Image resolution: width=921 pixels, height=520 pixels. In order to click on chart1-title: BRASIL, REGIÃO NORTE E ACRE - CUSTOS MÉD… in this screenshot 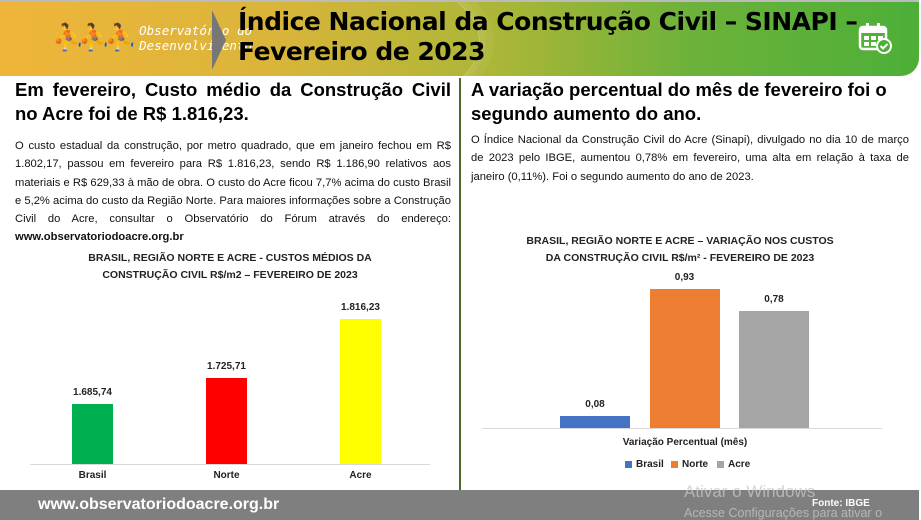, I will do `click(230, 267)`.